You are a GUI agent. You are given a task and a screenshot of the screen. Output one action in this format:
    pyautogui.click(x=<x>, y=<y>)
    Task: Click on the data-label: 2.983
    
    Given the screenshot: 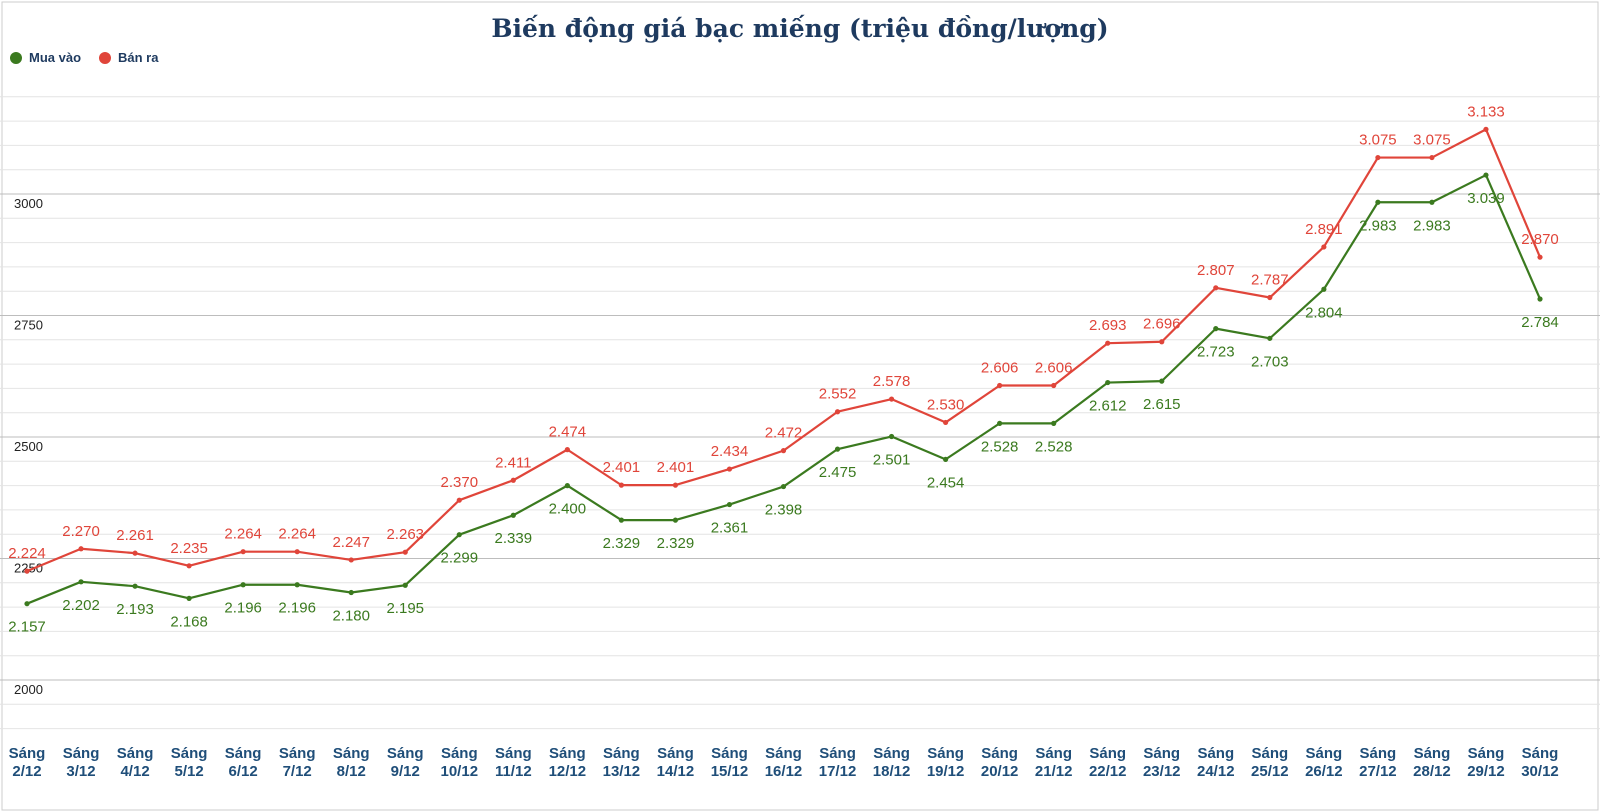 What is the action you would take?
    pyautogui.click(x=1432, y=225)
    